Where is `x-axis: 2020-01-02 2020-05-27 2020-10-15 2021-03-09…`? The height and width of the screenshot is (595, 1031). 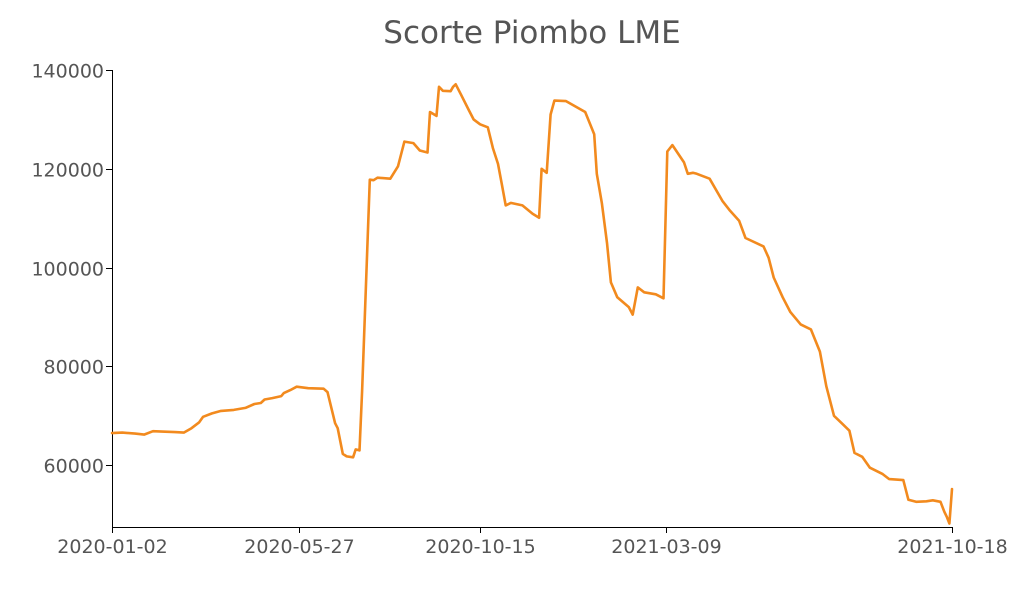 x-axis: 2020-01-02 2020-05-27 2020-10-15 2021-03-09… is located at coordinates (532, 542).